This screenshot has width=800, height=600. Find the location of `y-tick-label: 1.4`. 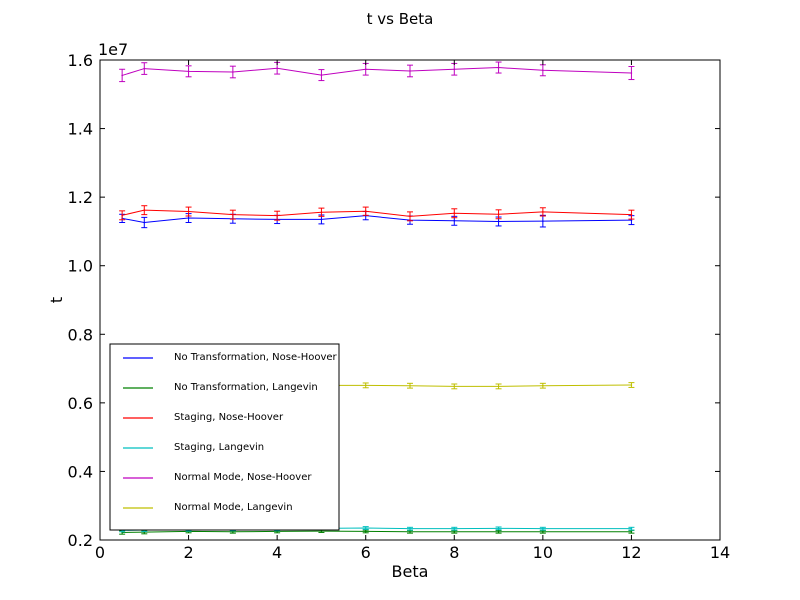

y-tick-label: 1.4 is located at coordinates (80, 129).